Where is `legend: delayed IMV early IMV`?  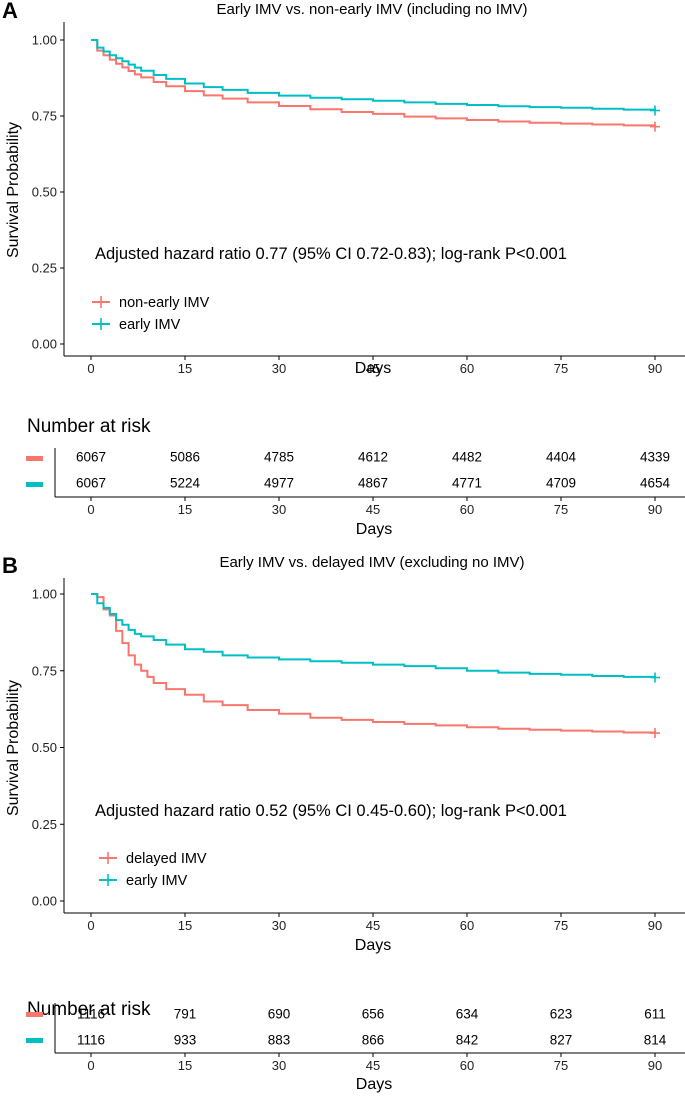
legend: delayed IMV early IMV is located at coordinates (153, 870).